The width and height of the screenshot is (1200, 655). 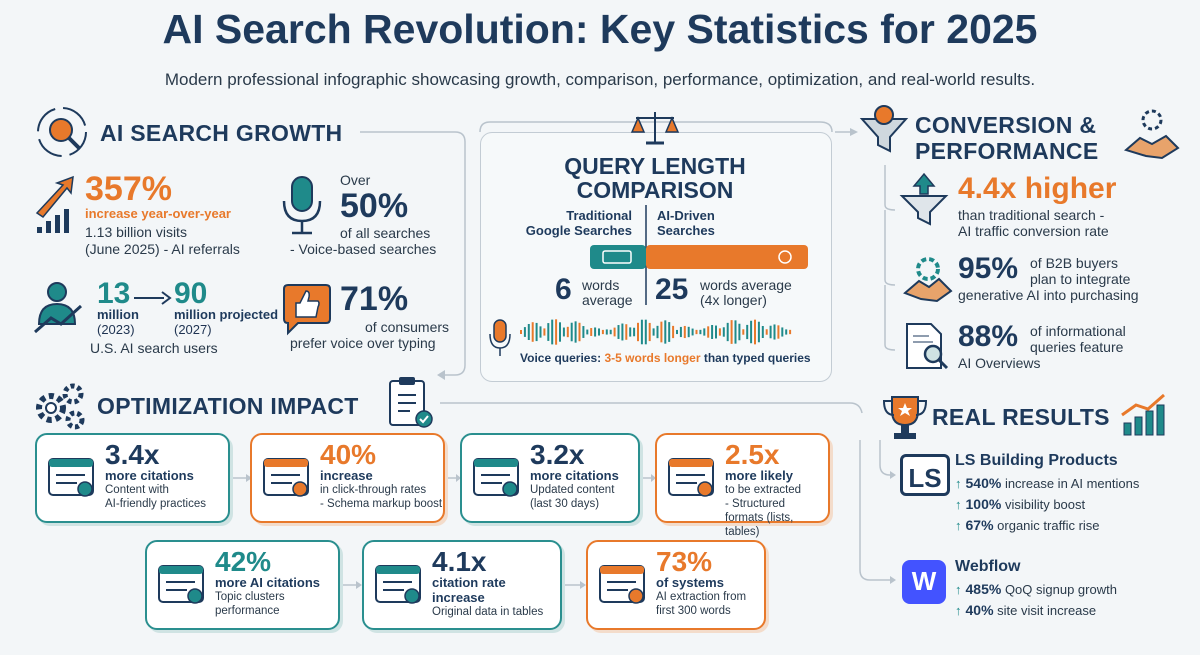 I want to click on card-value: 73%, so click(x=684, y=561).